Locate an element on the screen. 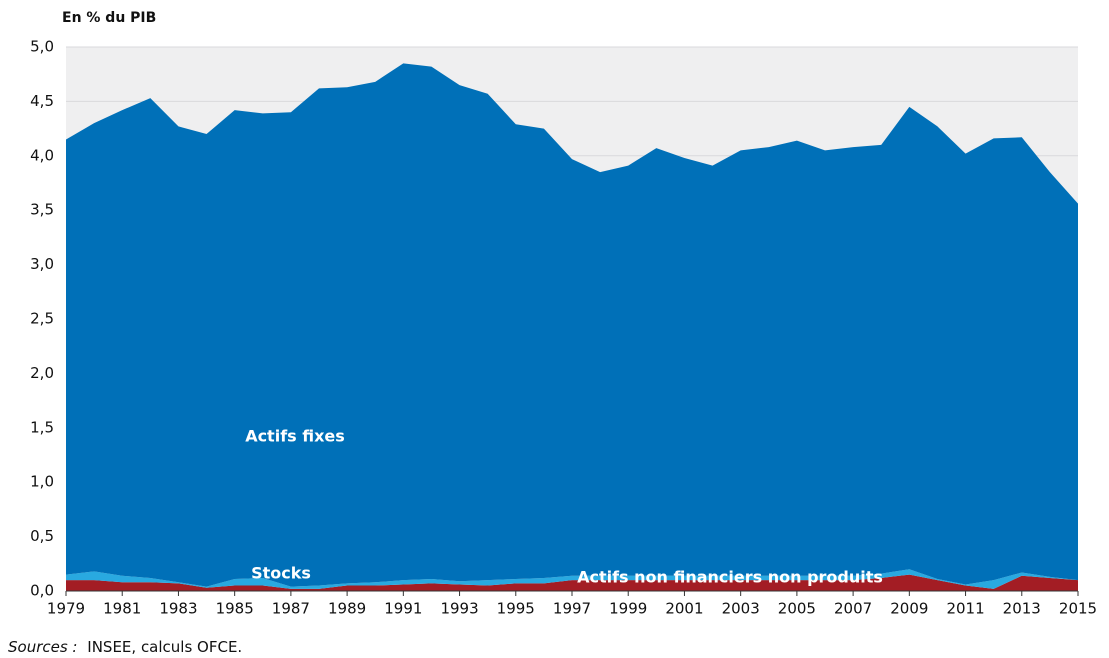 This screenshot has width=1109, height=658. x-tick-label: 2001 is located at coordinates (684, 609).